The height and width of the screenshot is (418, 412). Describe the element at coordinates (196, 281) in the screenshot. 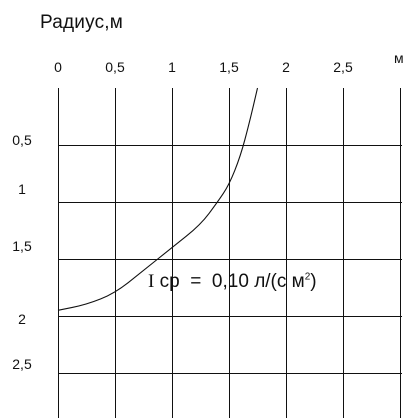

I see `annotation-equals: =` at that location.